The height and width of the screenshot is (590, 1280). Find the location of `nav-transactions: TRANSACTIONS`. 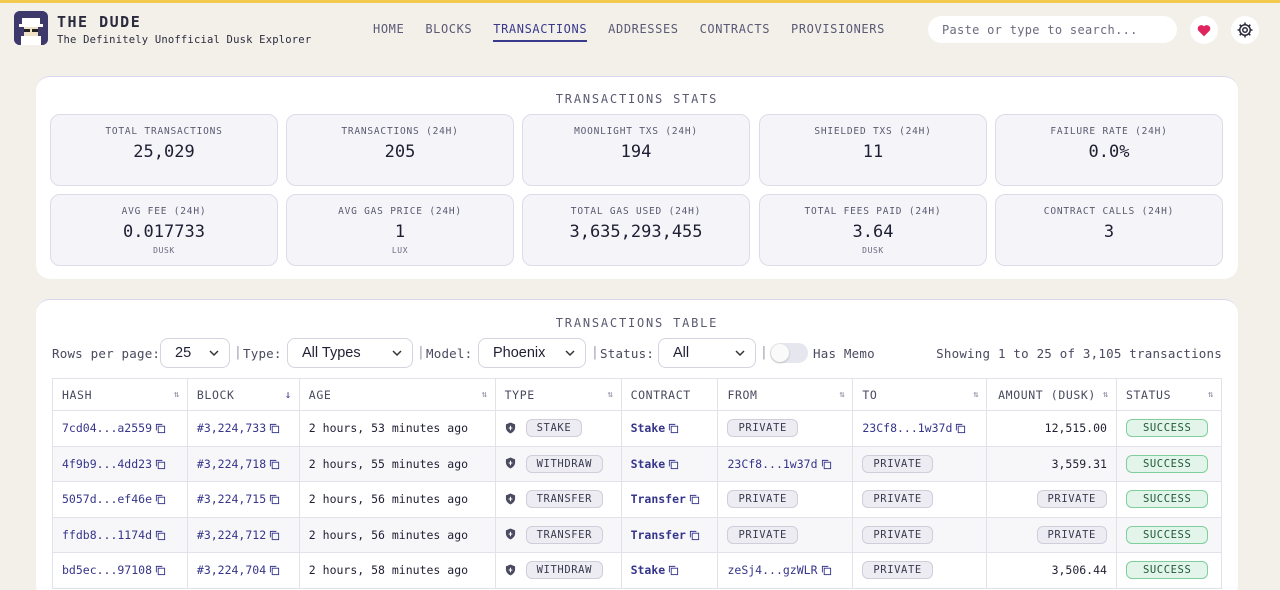

nav-transactions: TRANSACTIONS is located at coordinates (540, 32).